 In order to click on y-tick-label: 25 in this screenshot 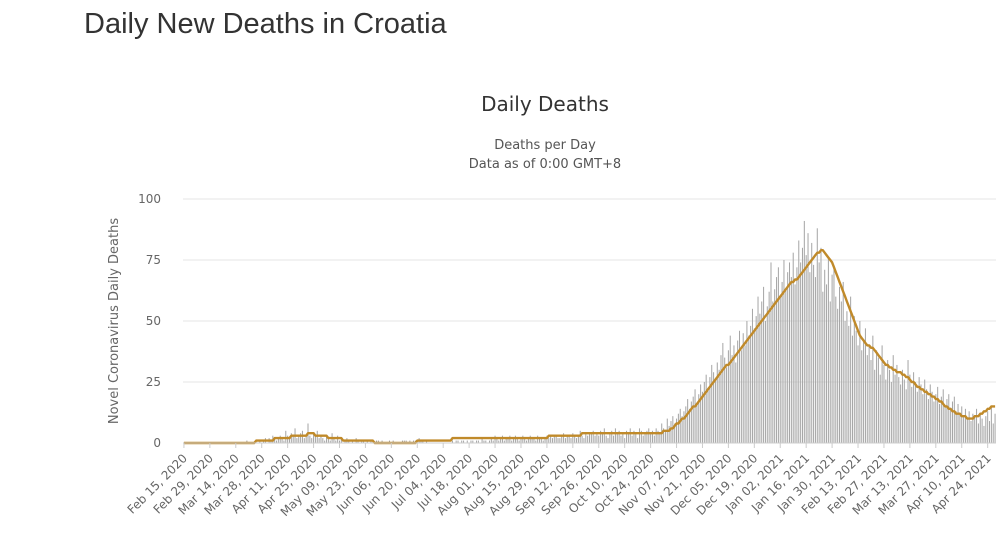, I will do `click(153, 382)`.